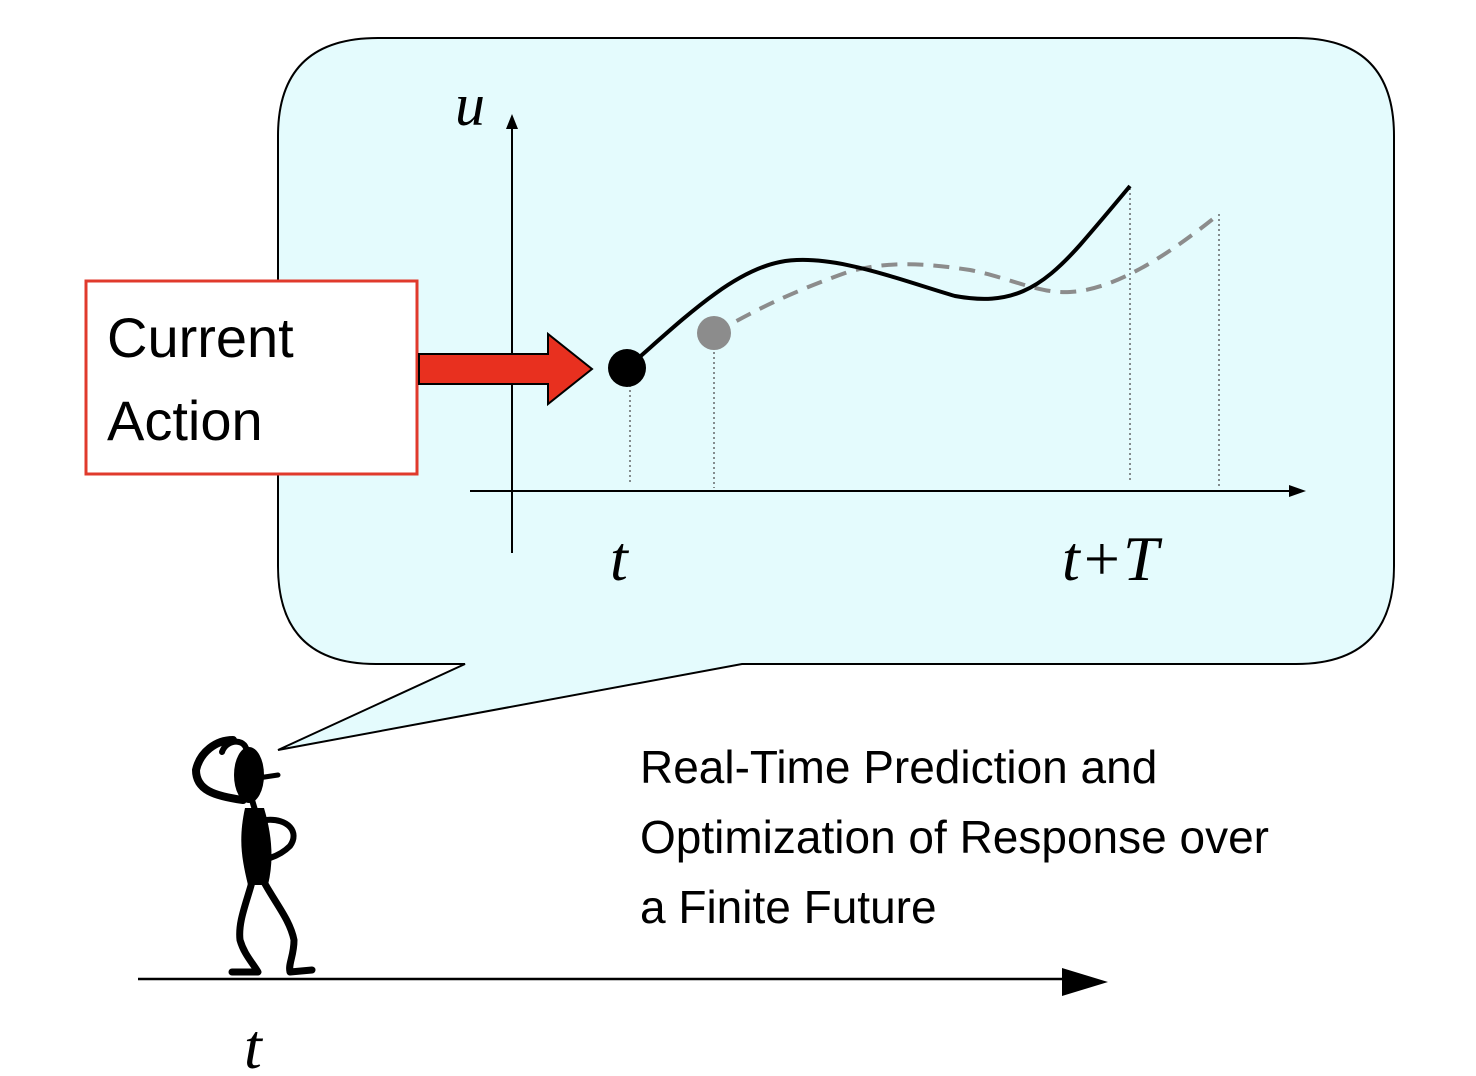  What do you see at coordinates (200, 337) in the screenshot?
I see `current-action-label-line1: Current` at bounding box center [200, 337].